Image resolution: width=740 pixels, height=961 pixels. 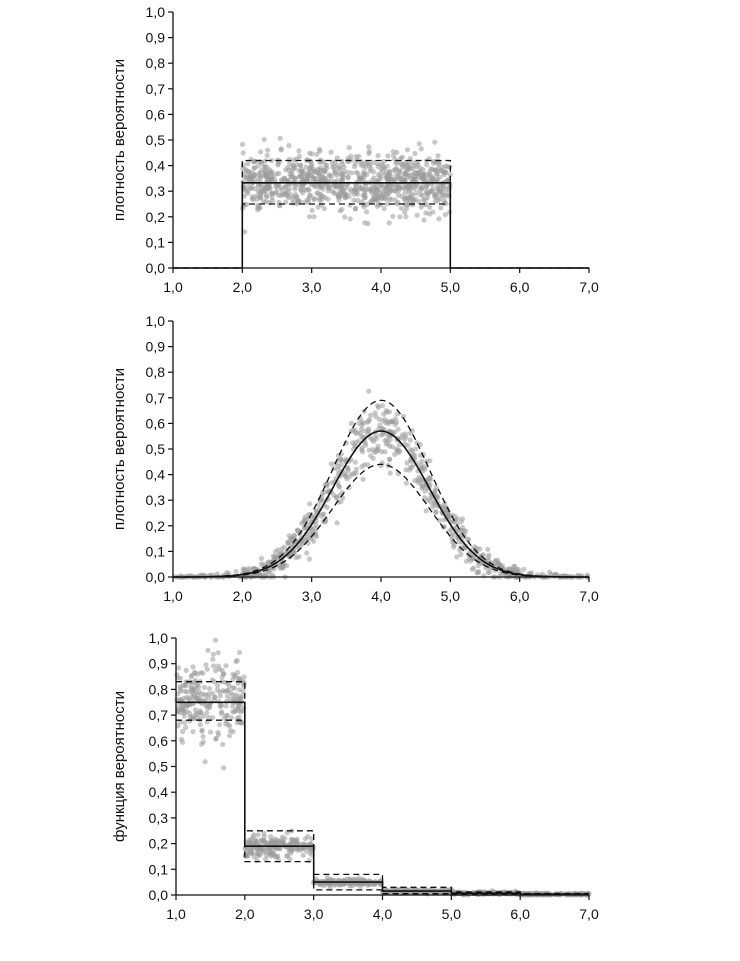 I want to click on y-tick-label: 0,0, so click(x=156, y=268).